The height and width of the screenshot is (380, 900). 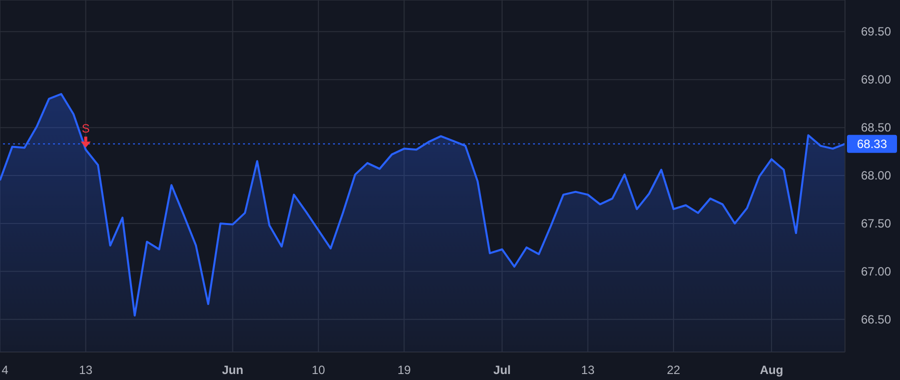 I want to click on x-tick-label: Jul, so click(x=502, y=370).